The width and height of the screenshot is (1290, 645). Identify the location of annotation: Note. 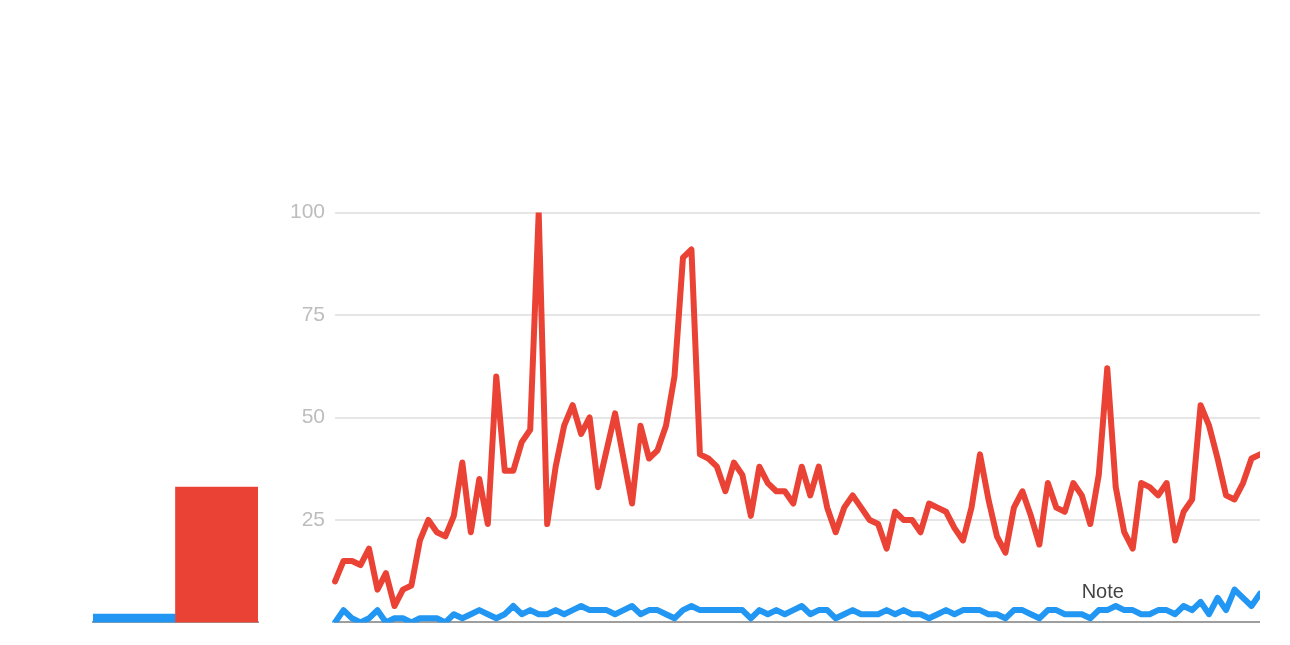
(1102, 591).